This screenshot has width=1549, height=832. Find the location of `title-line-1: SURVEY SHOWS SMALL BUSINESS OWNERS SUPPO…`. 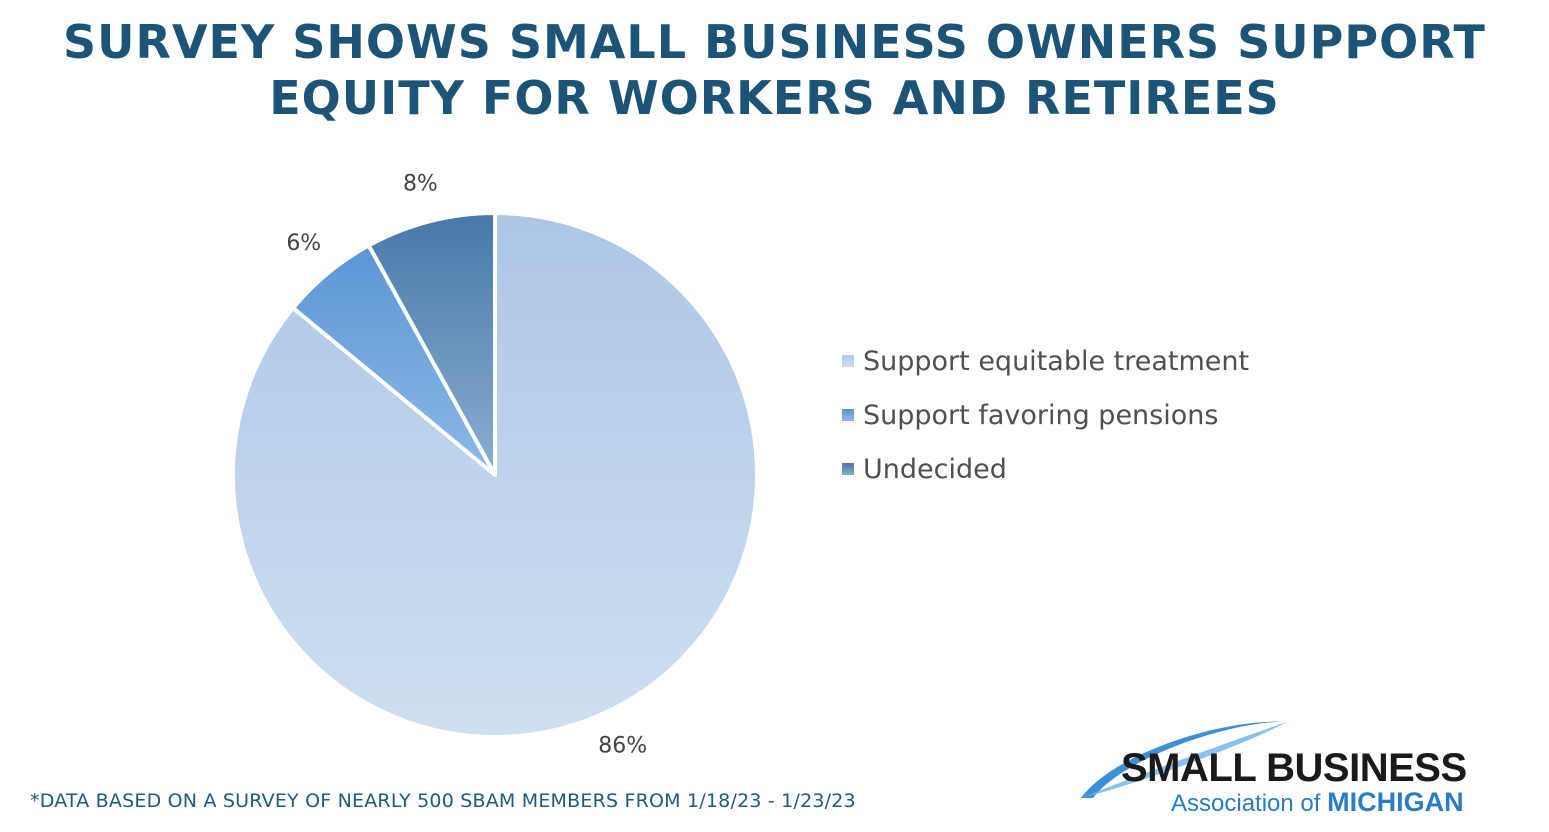

title-line-1: SURVEY SHOWS SMALL BUSINESS OWNERS SUPPO… is located at coordinates (774, 42).